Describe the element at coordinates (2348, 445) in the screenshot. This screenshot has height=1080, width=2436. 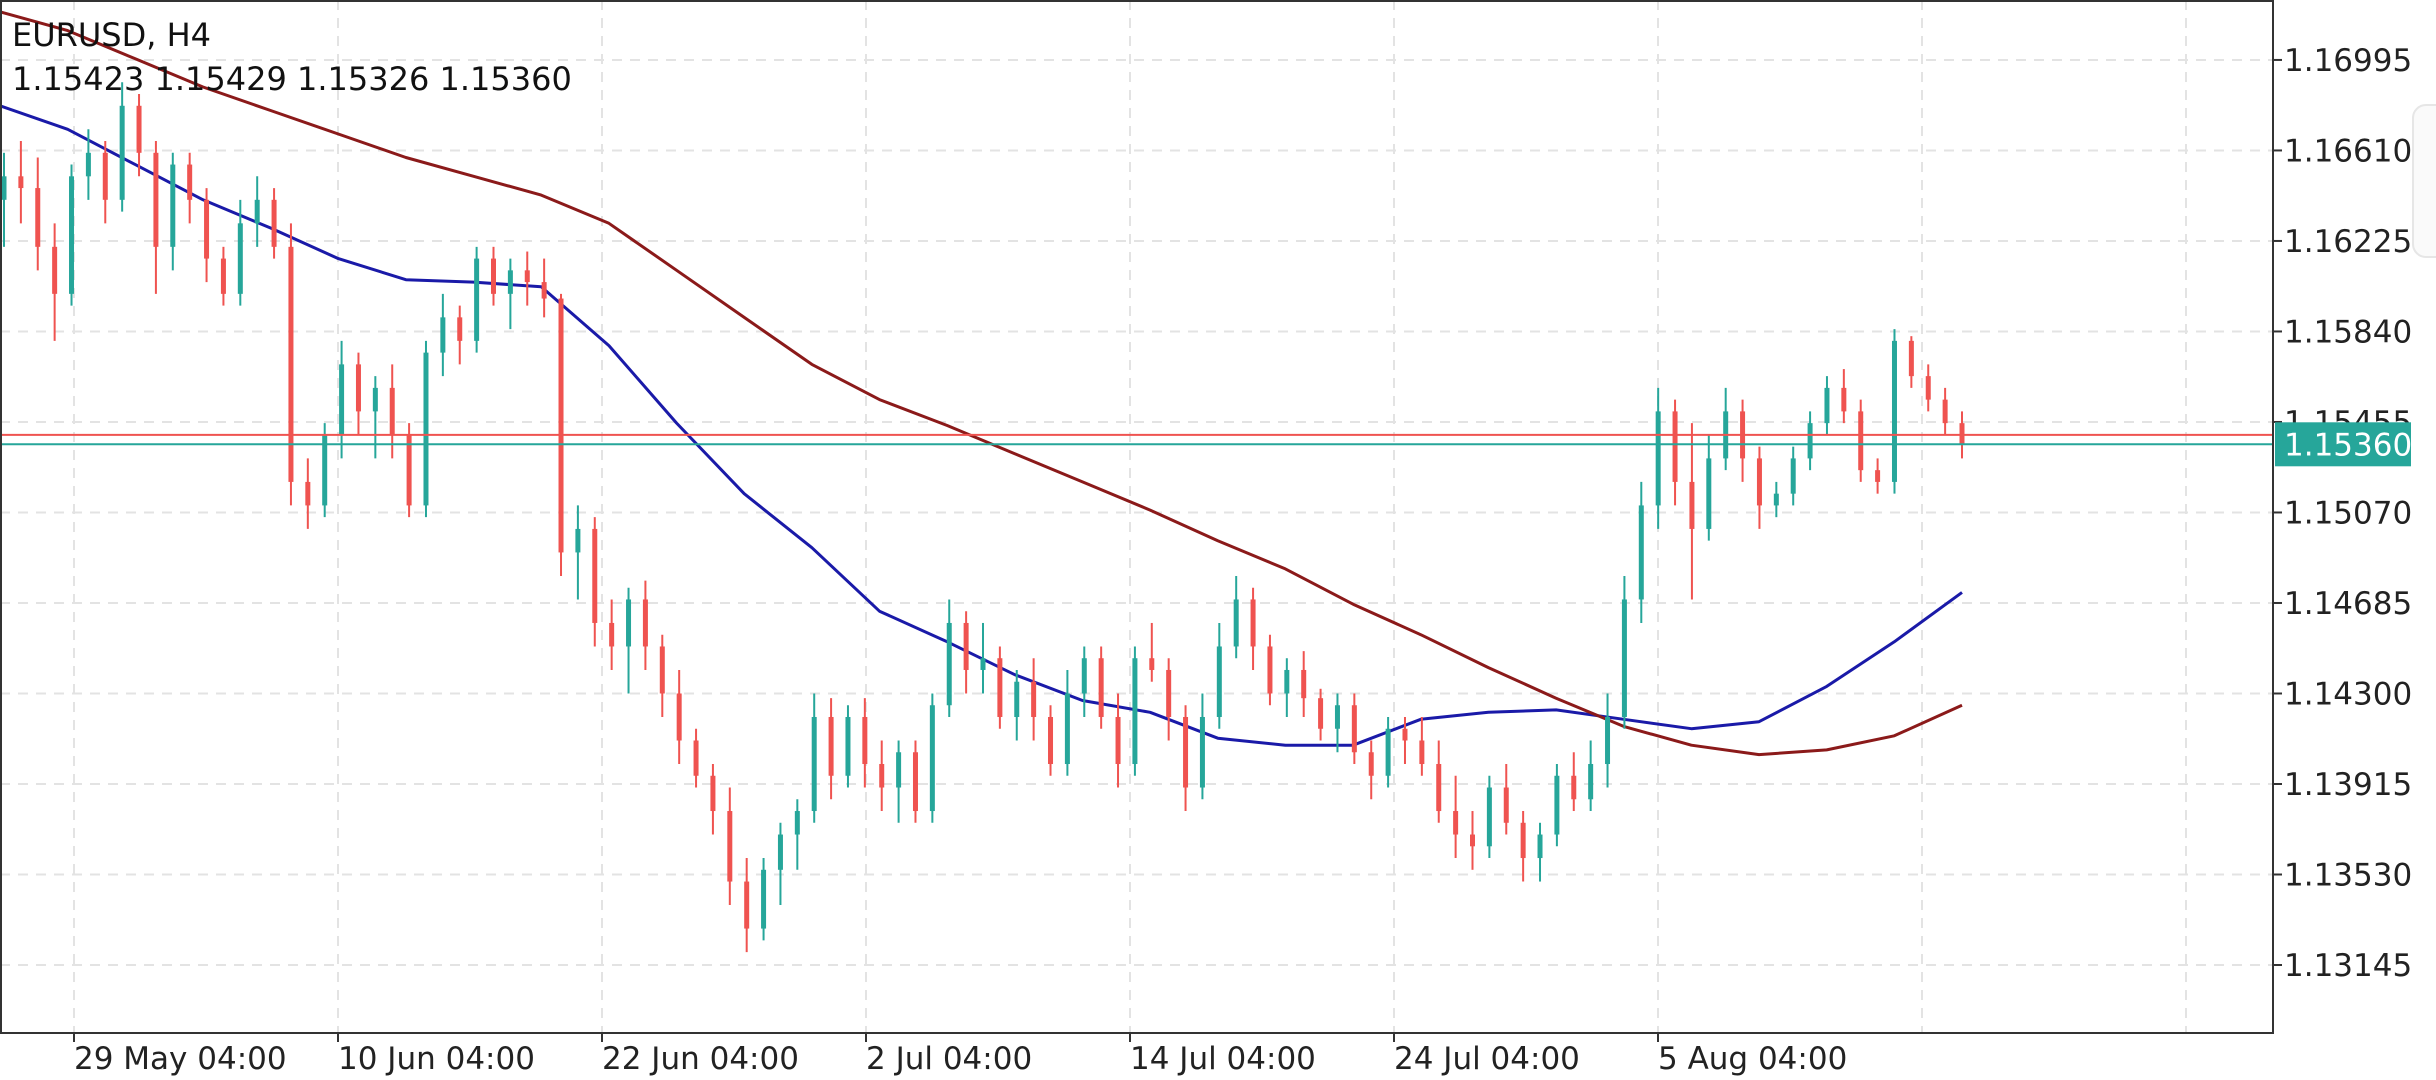
I see `last-price-tag-label: 1.15360` at that location.